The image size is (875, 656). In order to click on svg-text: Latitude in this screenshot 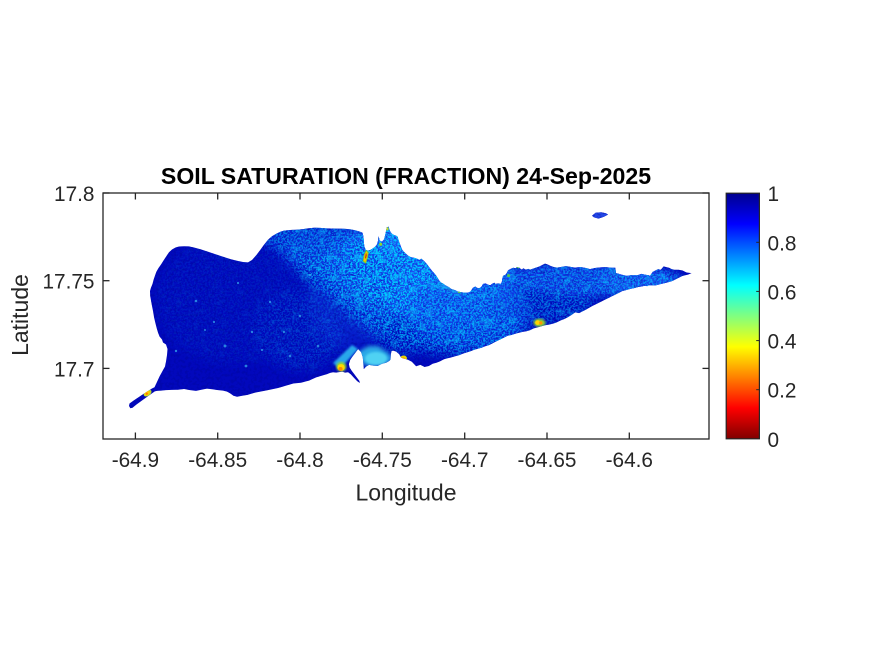, I will do `click(20, 315)`.